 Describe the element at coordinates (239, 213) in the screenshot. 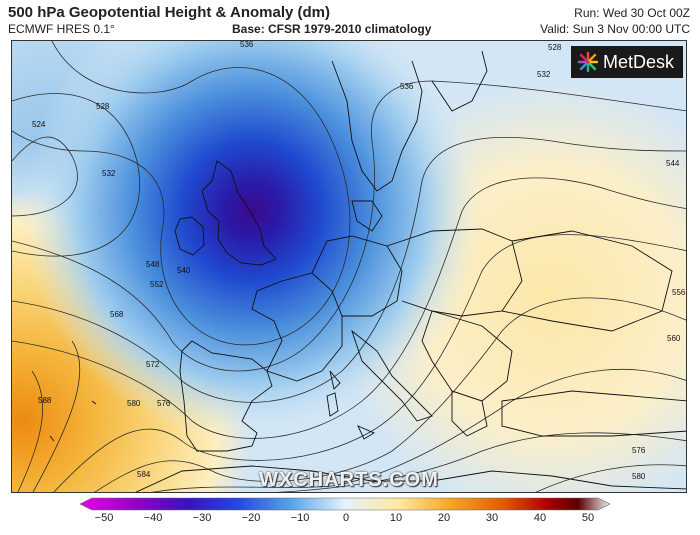

I see `great-britain-outline` at that location.